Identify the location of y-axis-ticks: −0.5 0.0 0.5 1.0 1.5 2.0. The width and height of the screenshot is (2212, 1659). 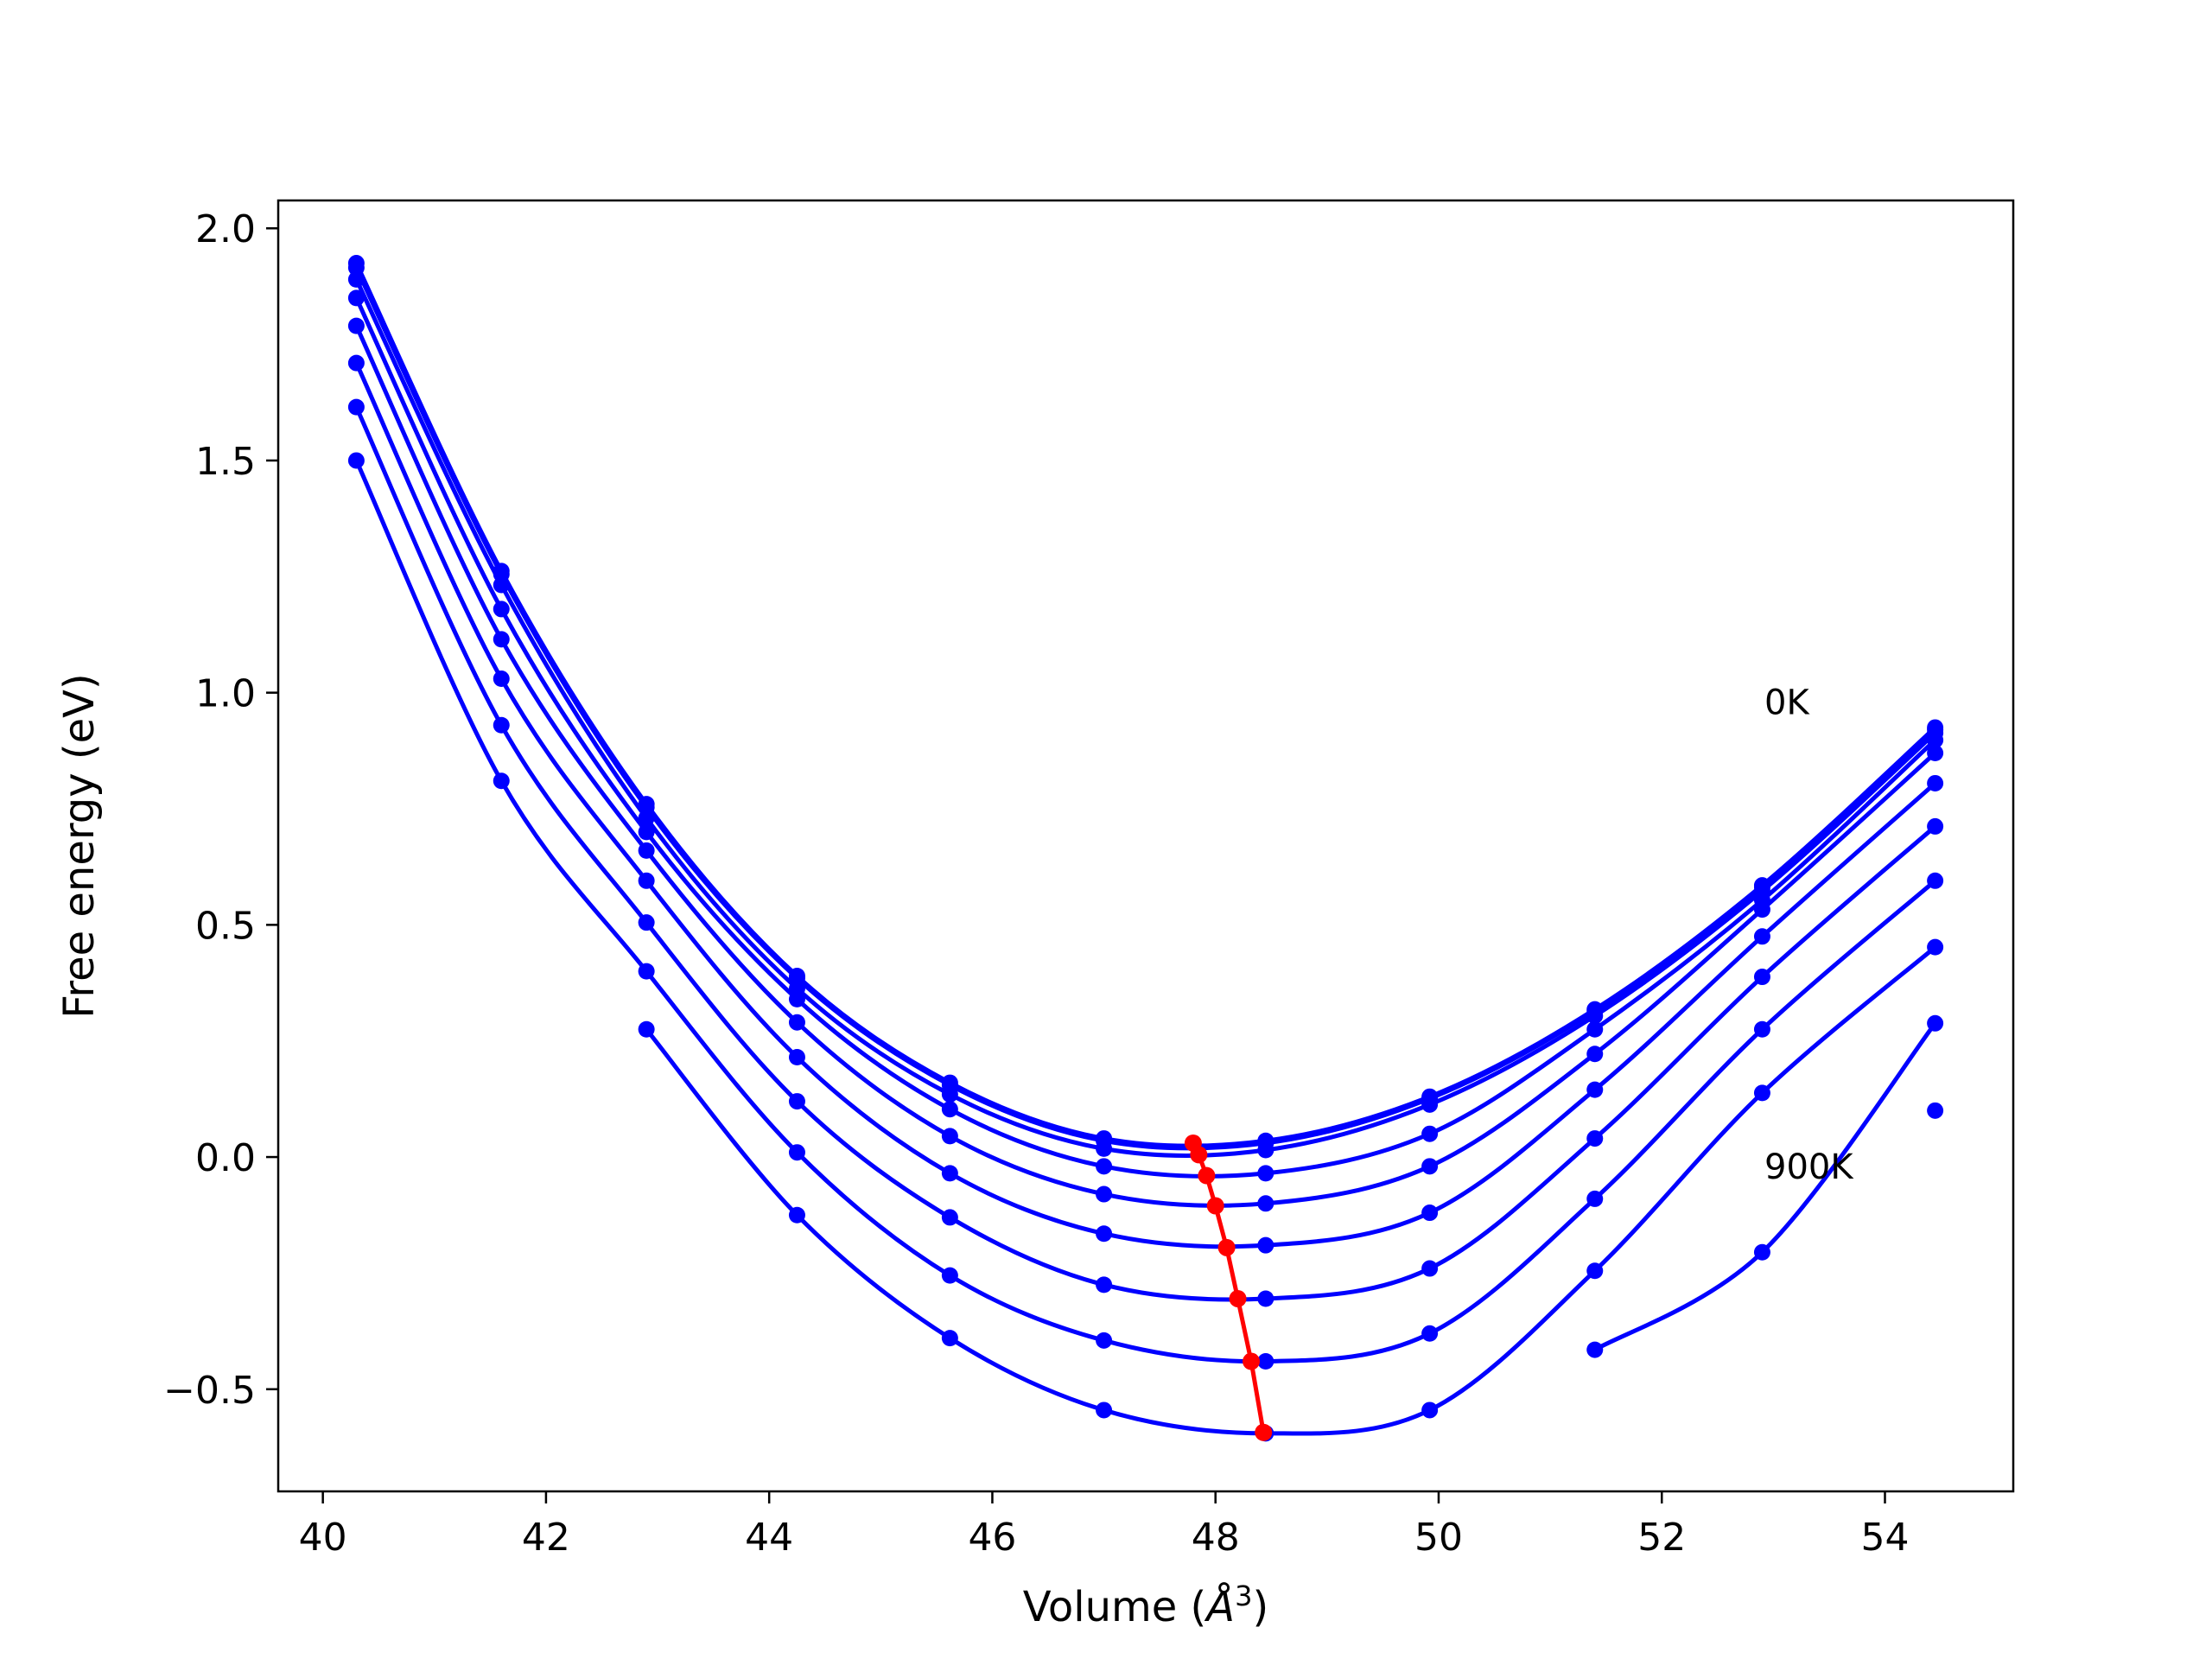
(220, 810).